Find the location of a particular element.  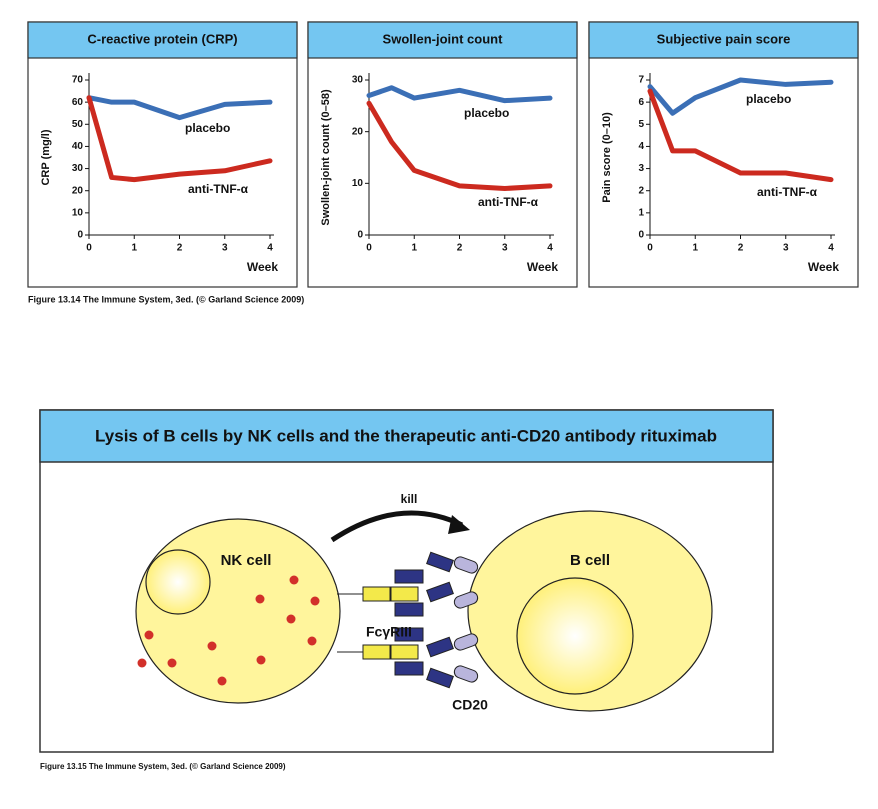

receptors is located at coordinates (378, 623).